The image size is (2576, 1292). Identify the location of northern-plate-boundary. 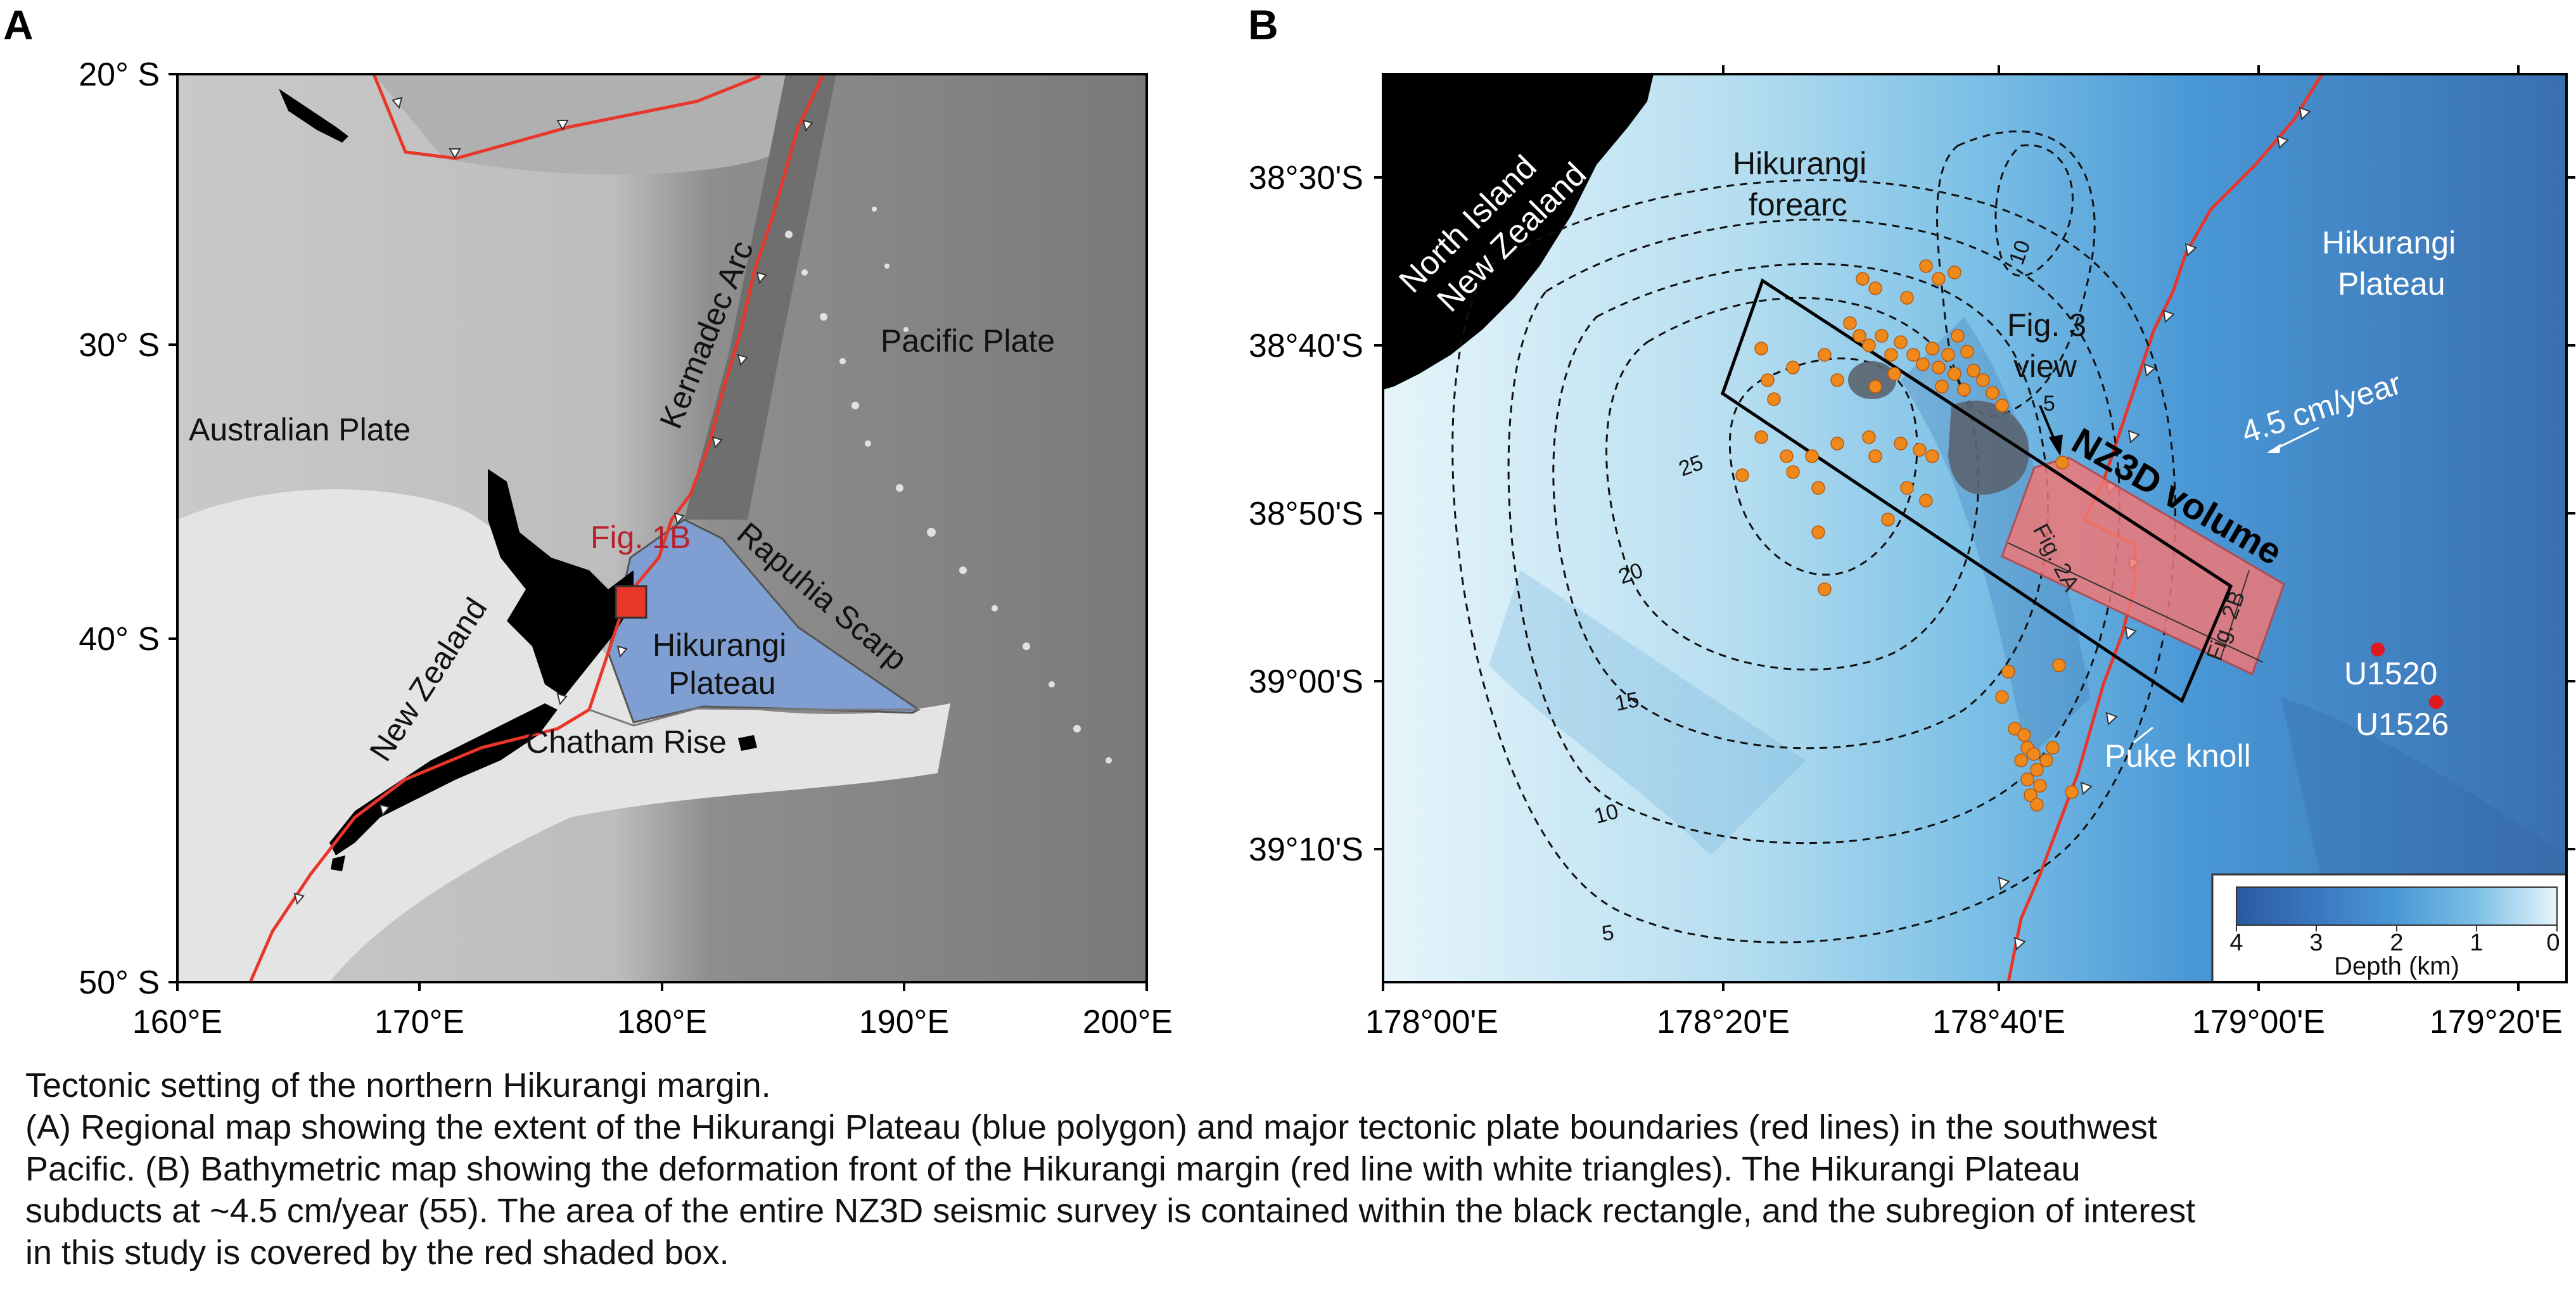
(566, 117).